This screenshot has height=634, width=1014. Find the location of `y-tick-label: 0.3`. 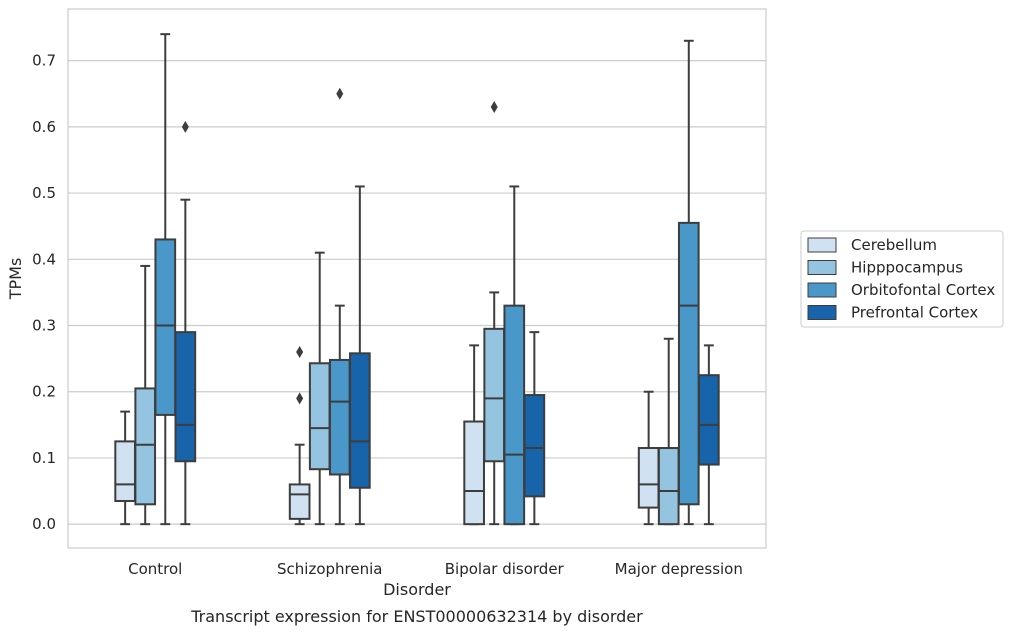

y-tick-label: 0.3 is located at coordinates (44, 326).